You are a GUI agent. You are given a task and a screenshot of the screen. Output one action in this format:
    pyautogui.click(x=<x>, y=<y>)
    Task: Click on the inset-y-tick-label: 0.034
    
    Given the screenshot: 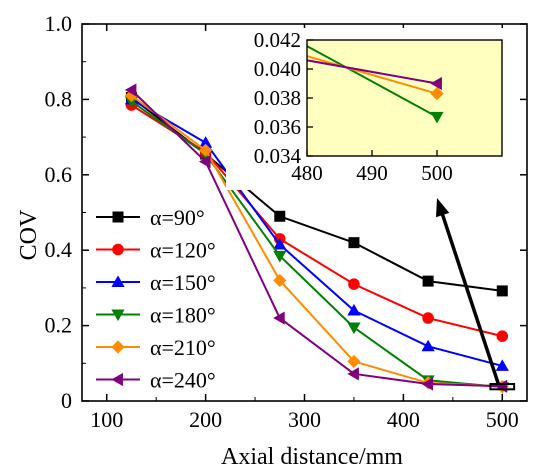 What is the action you would take?
    pyautogui.click(x=278, y=156)
    